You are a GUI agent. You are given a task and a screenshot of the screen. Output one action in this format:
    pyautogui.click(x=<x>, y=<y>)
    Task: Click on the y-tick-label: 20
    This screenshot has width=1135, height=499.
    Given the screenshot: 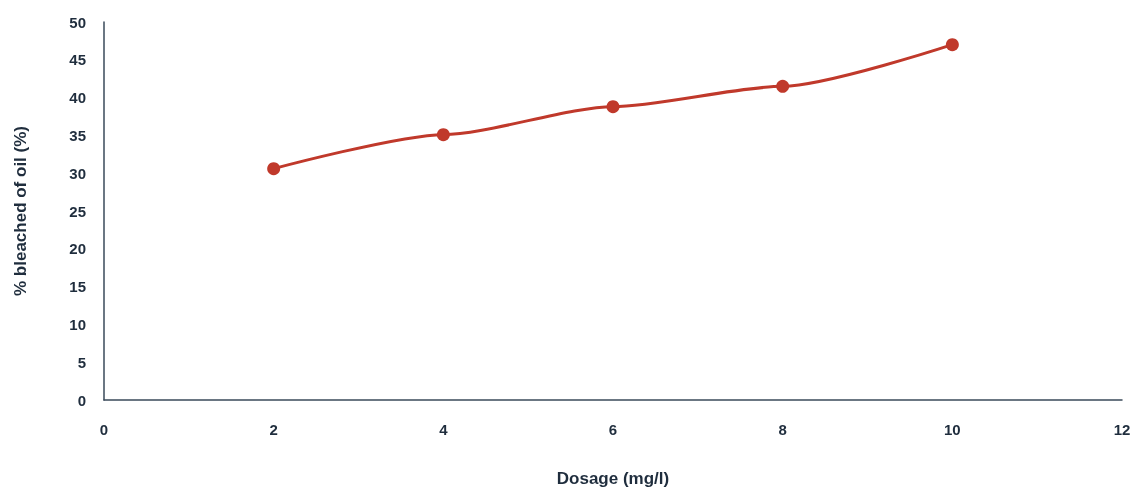 What is the action you would take?
    pyautogui.click(x=77, y=249)
    